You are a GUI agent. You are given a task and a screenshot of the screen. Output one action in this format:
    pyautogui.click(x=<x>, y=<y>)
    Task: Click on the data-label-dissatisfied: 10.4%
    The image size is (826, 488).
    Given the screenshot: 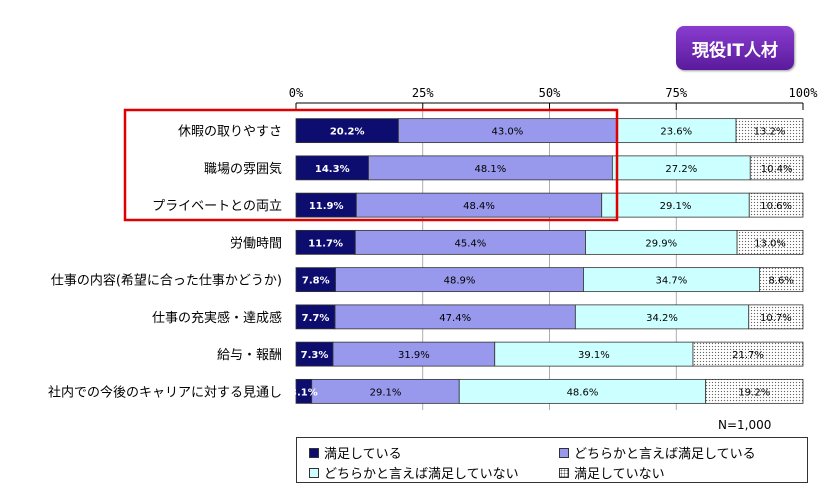 What is the action you would take?
    pyautogui.click(x=777, y=169)
    